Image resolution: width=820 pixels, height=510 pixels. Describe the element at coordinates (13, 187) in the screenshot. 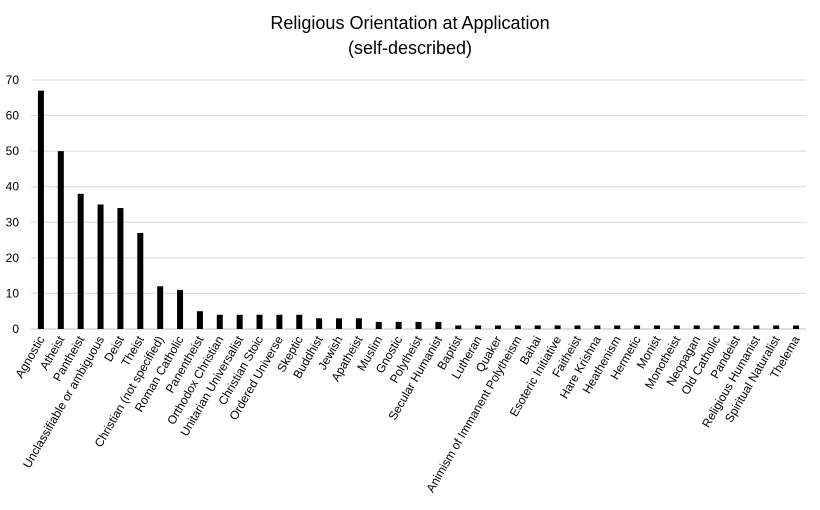

I see `y-tick-label: 40` at that location.